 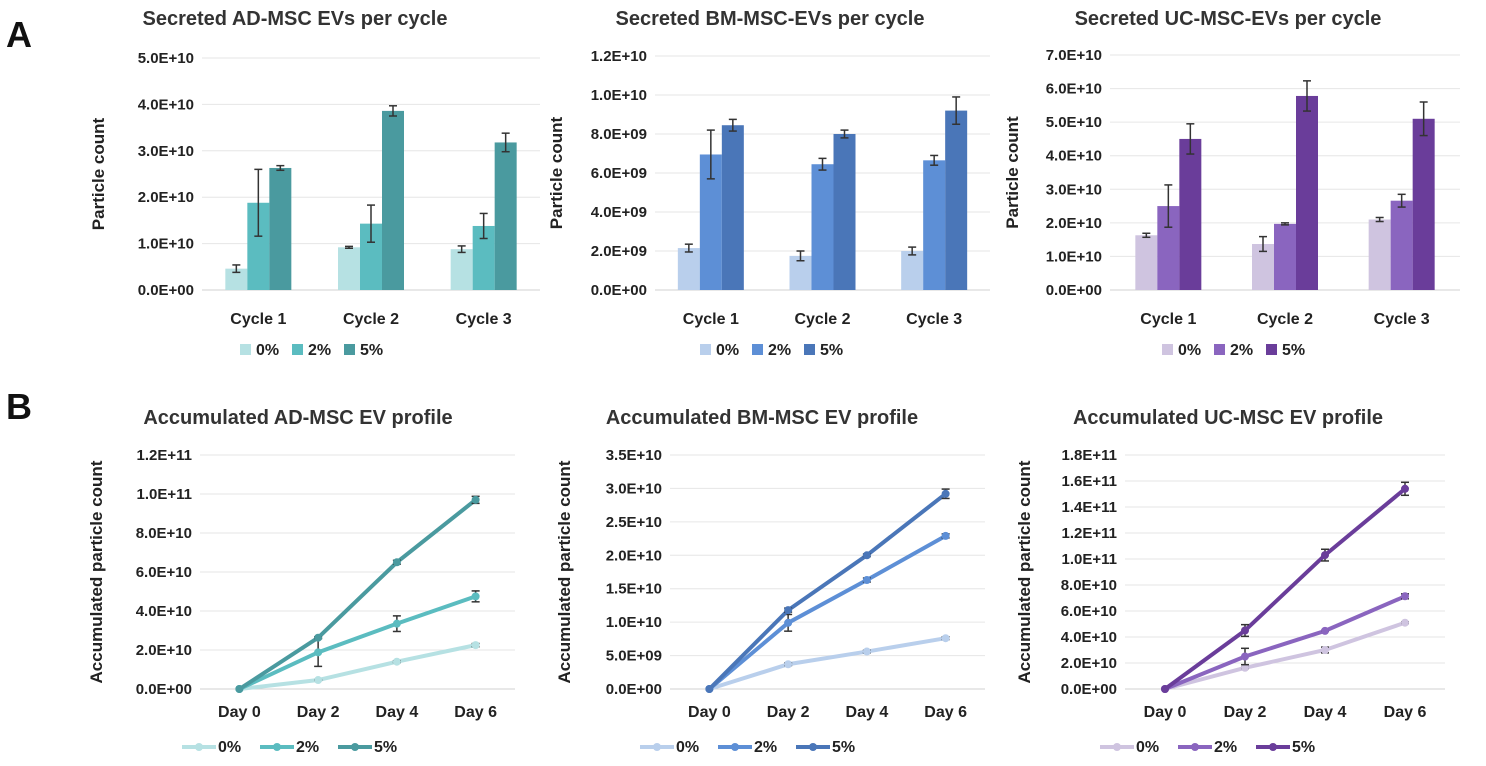 I want to click on y-tick-label: 4.0E+10, so click(x=1074, y=156).